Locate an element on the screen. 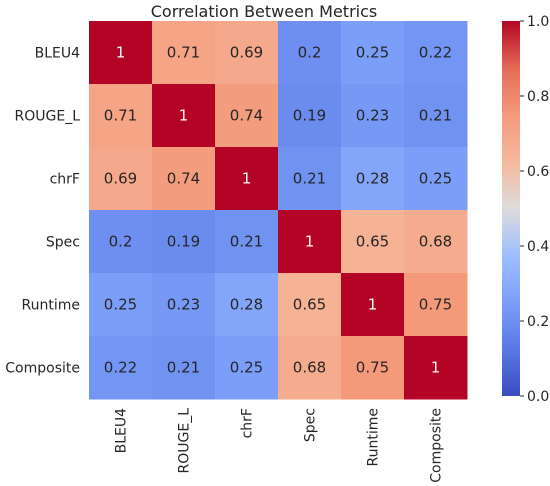  cell-value-label-r5-c1: 0.21 is located at coordinates (183, 368).